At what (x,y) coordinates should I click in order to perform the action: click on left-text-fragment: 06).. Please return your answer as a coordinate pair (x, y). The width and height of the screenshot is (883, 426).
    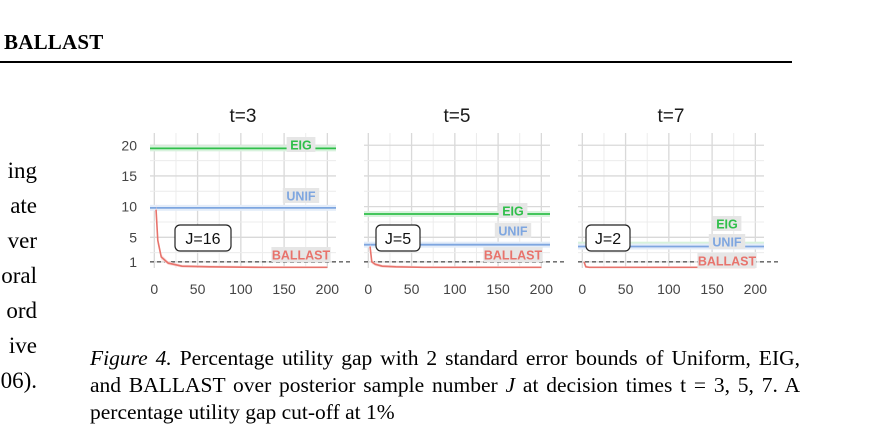
    Looking at the image, I should click on (18, 380).